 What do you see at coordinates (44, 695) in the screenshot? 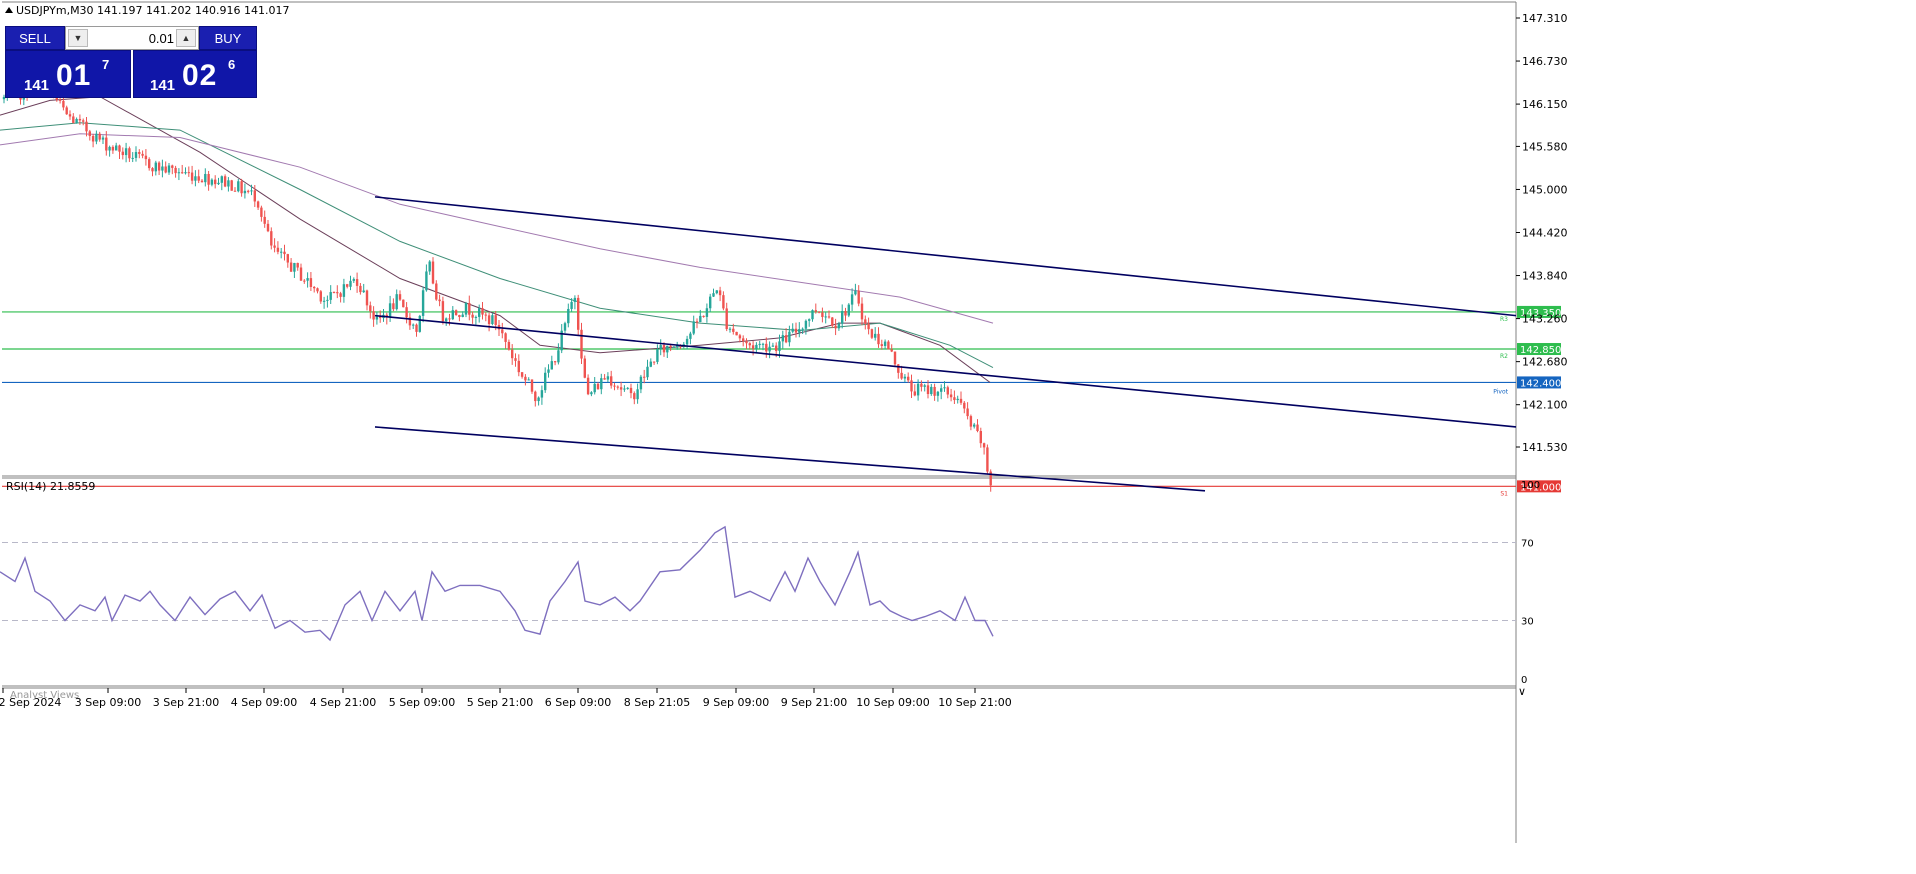
I see `analyst-views-label: Analyst Views` at bounding box center [44, 695].